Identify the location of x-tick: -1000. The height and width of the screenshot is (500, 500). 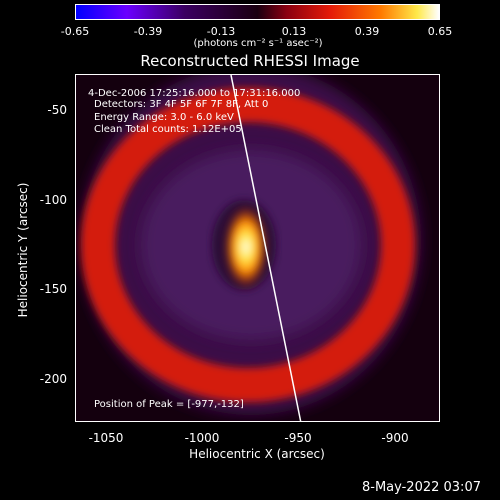
(202, 438).